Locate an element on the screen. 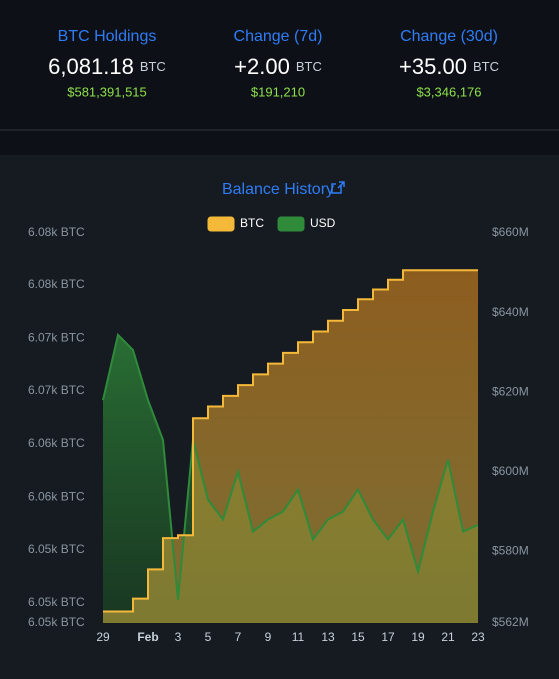 The image size is (559, 679). y2-tick-label: $620M is located at coordinates (510, 391).